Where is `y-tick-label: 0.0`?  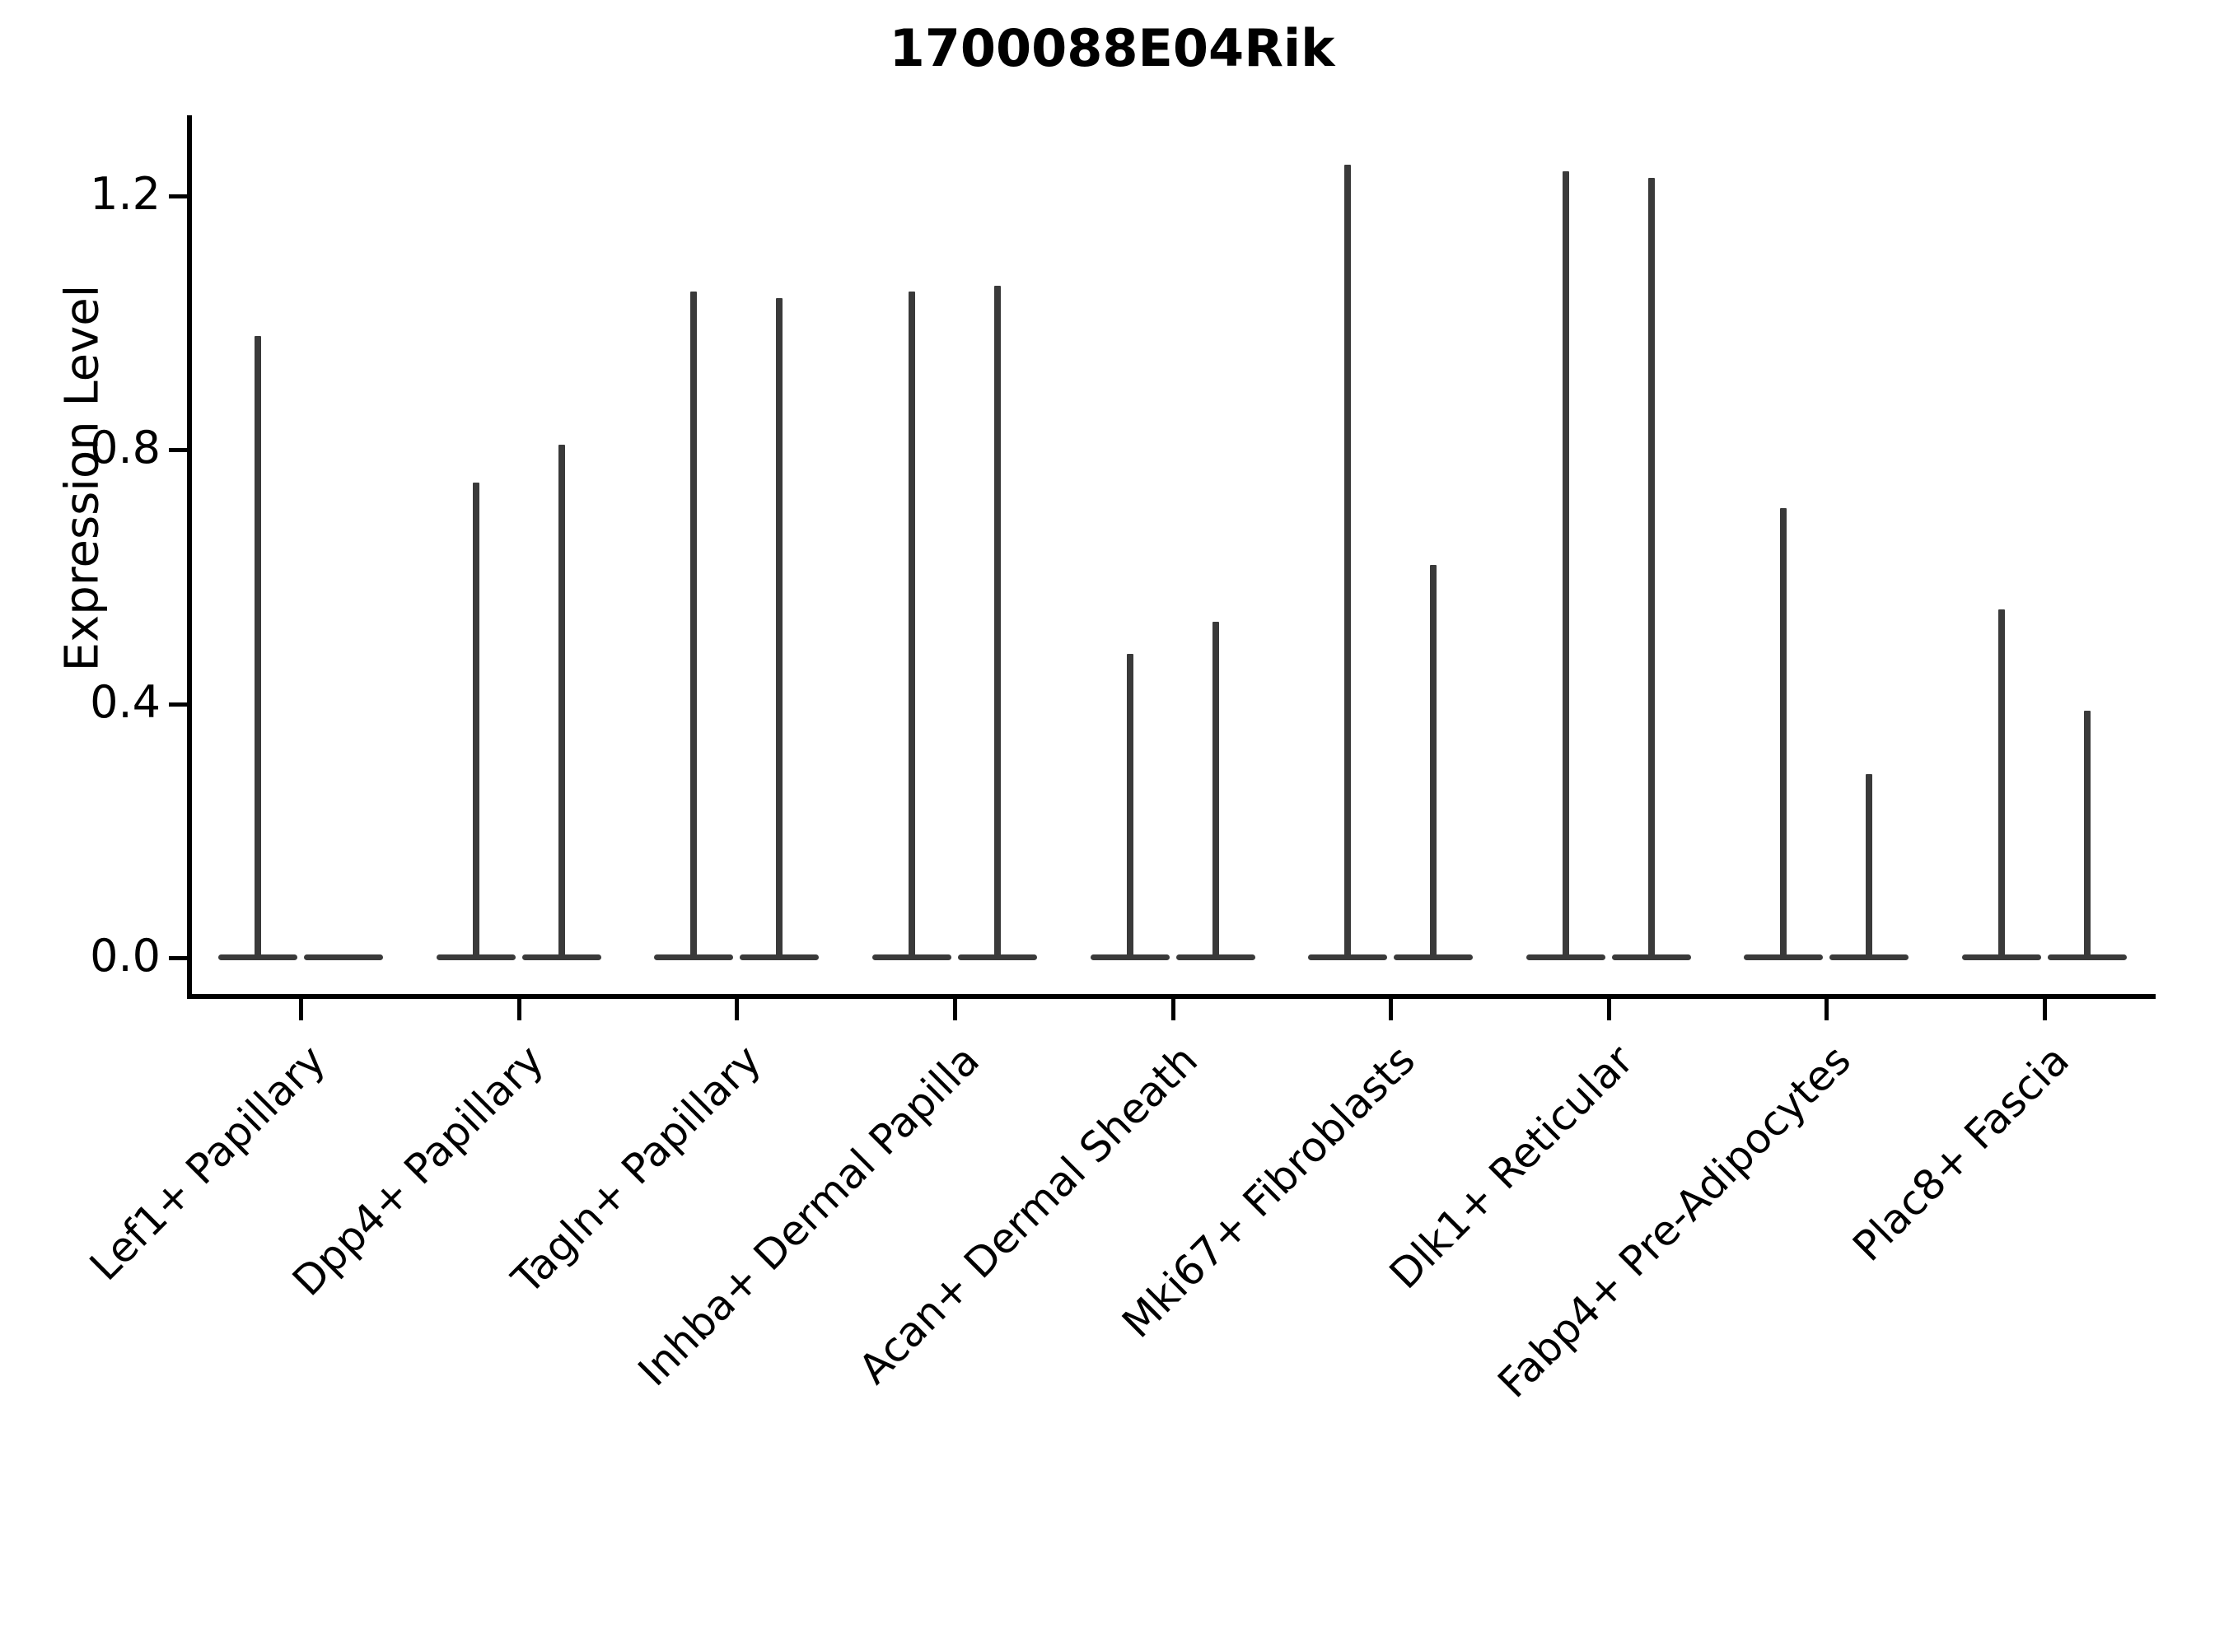
y-tick-label: 0.0 is located at coordinates (125, 956).